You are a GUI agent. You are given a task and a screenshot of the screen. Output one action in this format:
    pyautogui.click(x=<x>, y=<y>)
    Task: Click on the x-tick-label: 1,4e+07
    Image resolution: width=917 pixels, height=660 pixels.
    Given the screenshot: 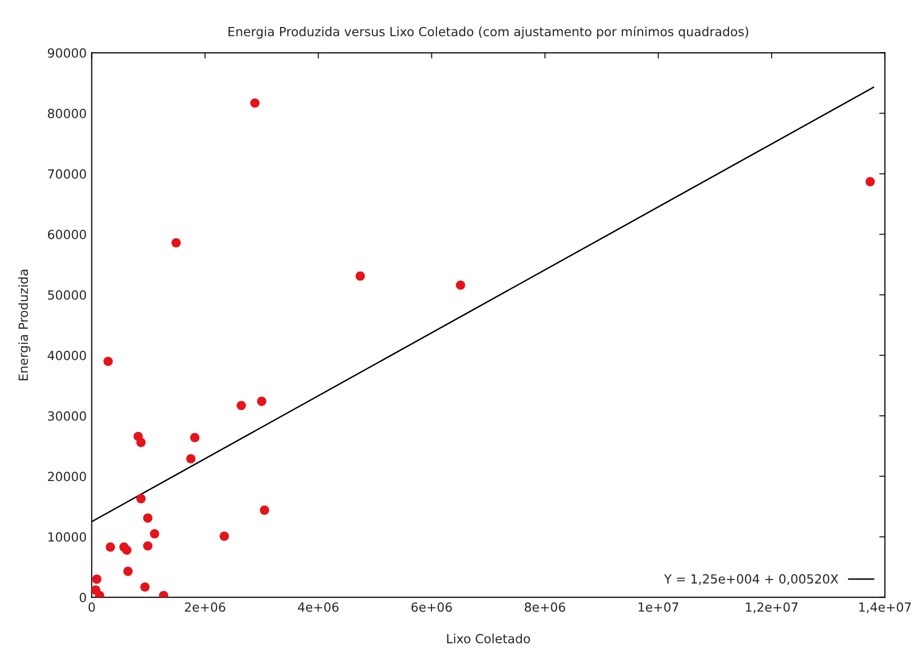 What is the action you would take?
    pyautogui.click(x=885, y=608)
    